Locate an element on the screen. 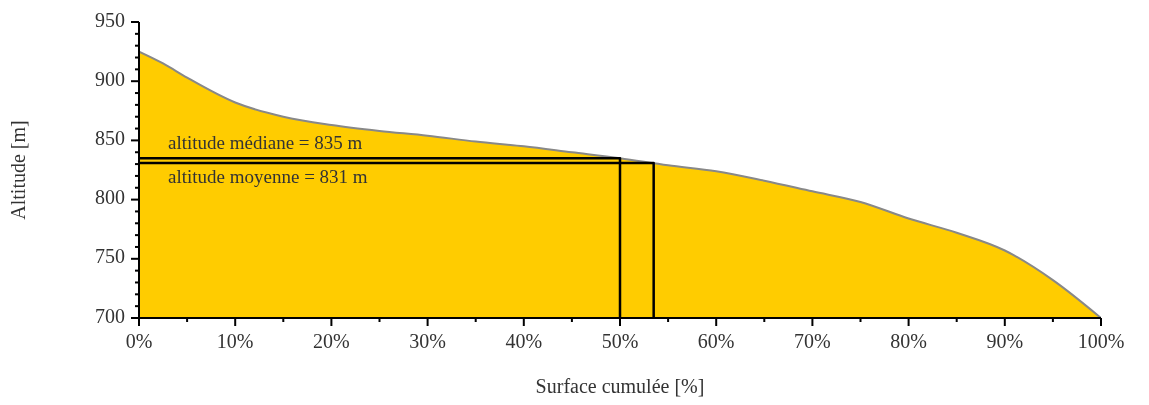  x-tick-label: 50% is located at coordinates (620, 341).